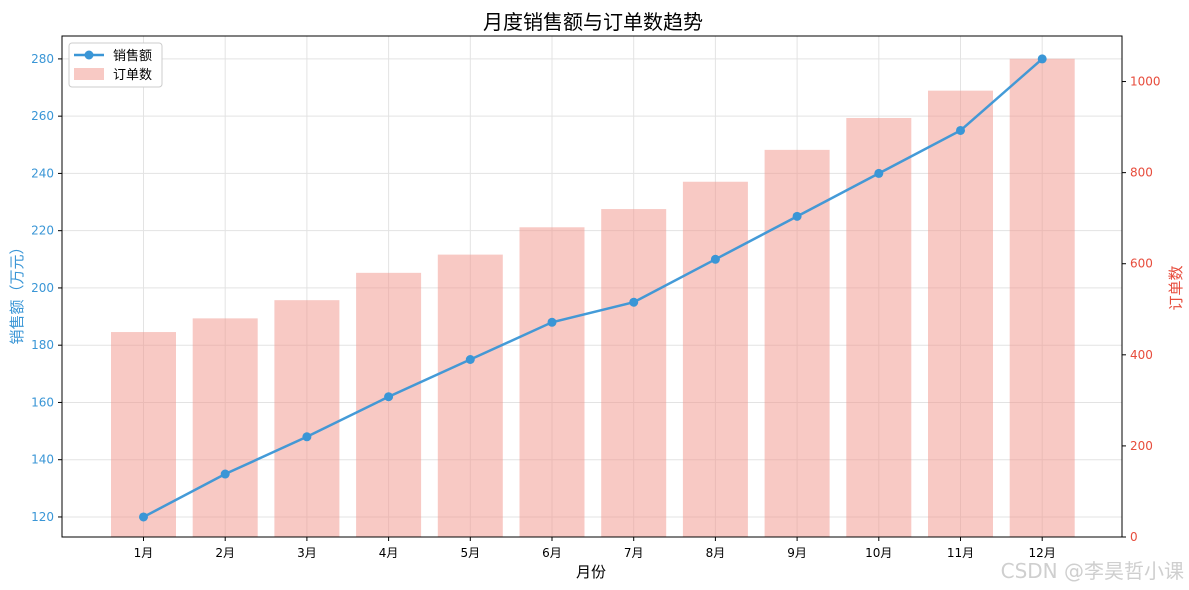  Describe the element at coordinates (960, 553) in the screenshot. I see `x-tick-label: 11月` at that location.